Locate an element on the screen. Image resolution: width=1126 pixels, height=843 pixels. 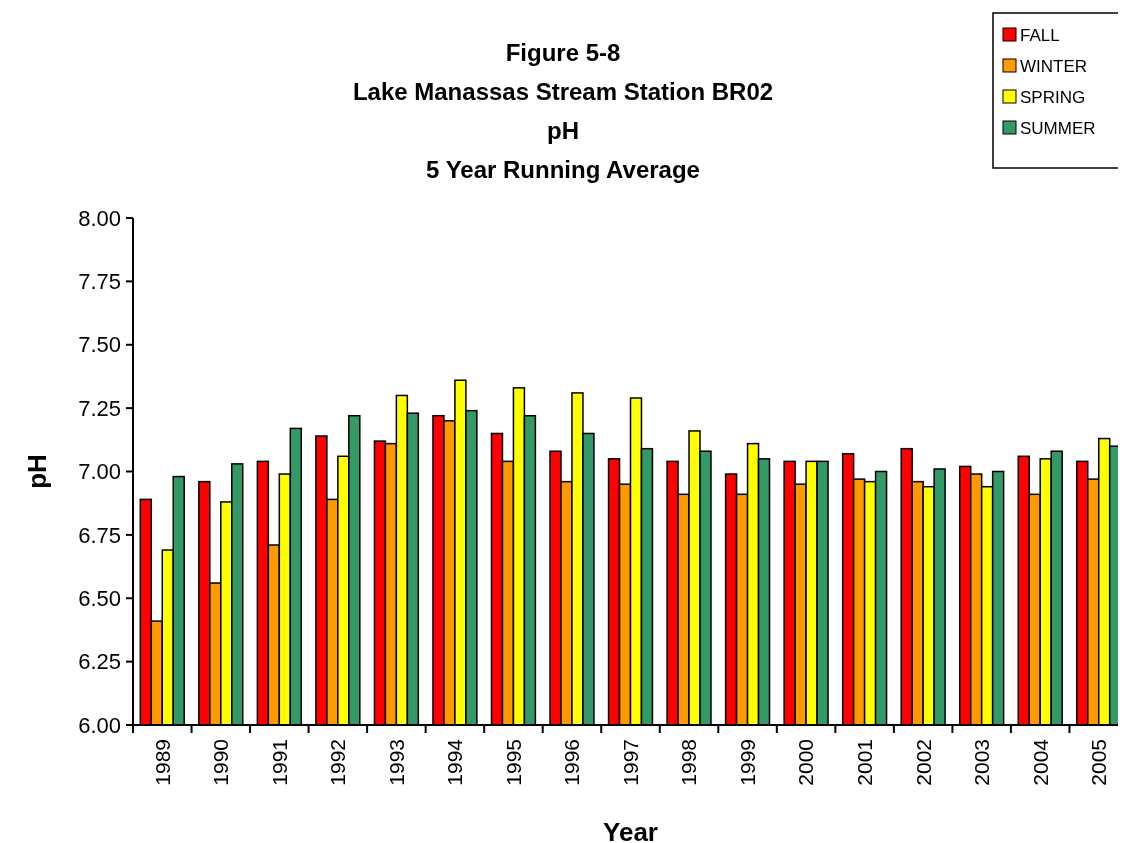
y-tick-label: 6.00 is located at coordinates (99, 725).